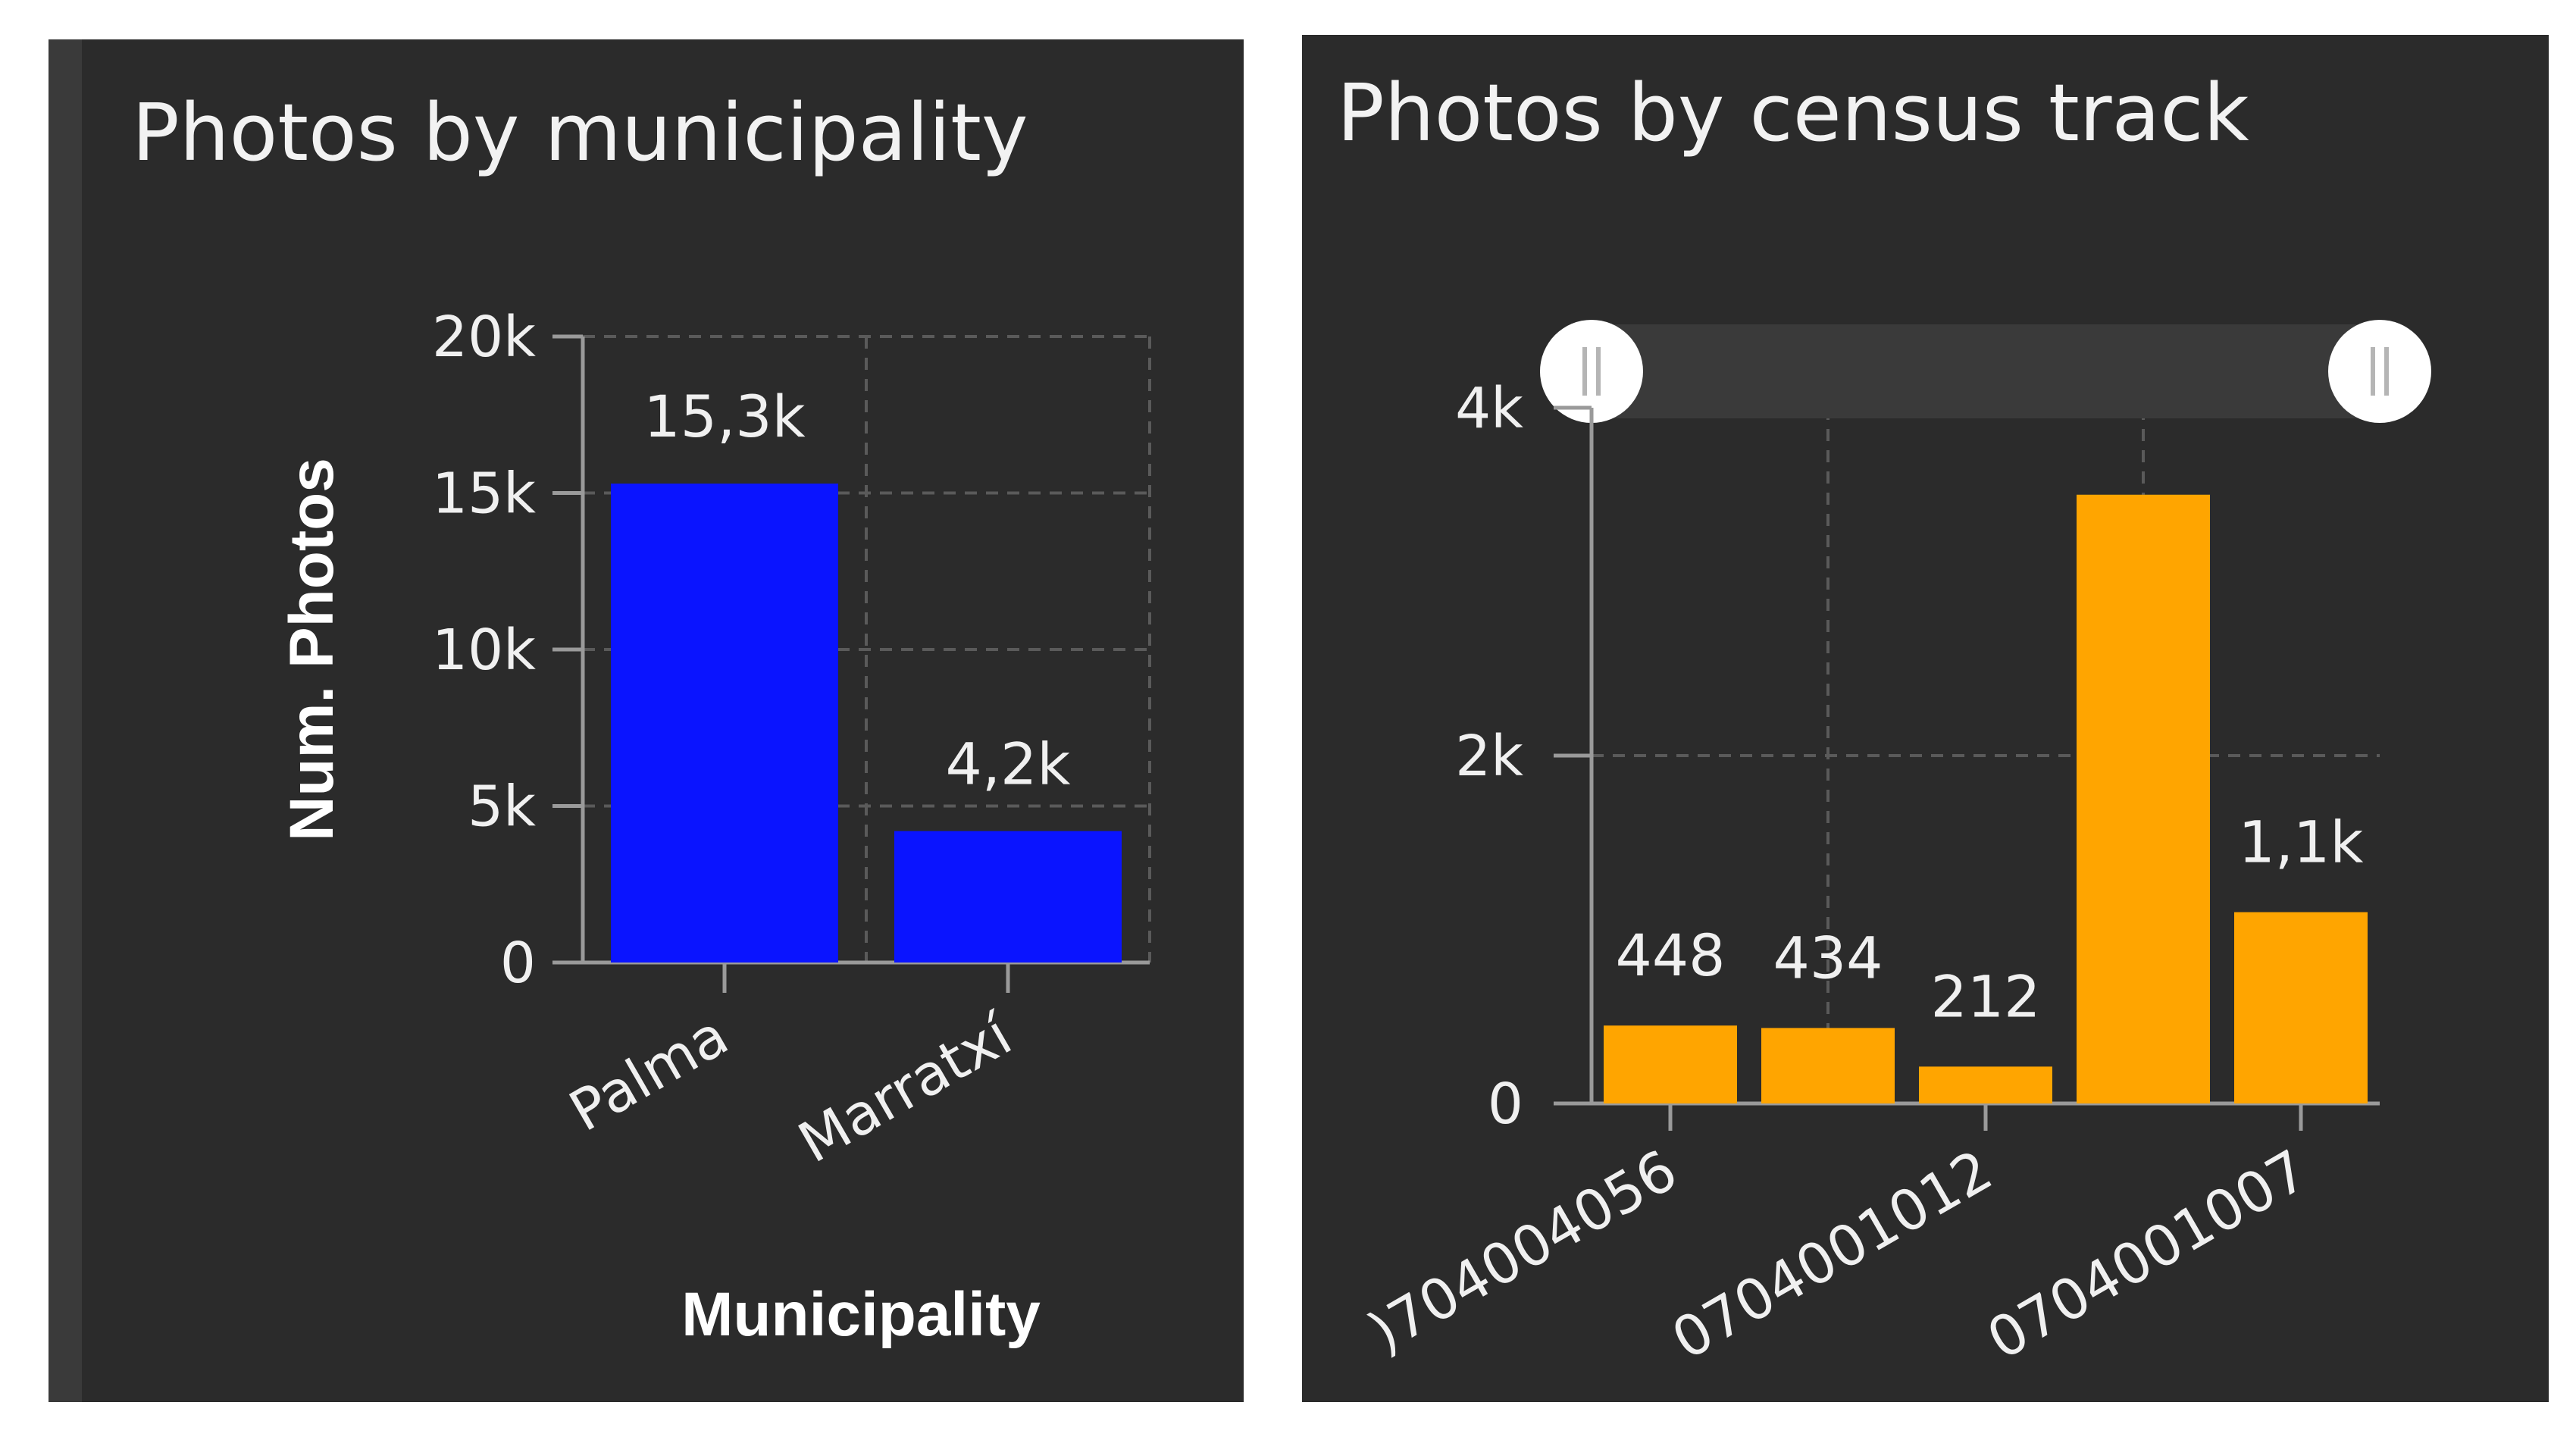 This screenshot has height=1443, width=2576. I want to click on range-slider-track, so click(1986, 371).